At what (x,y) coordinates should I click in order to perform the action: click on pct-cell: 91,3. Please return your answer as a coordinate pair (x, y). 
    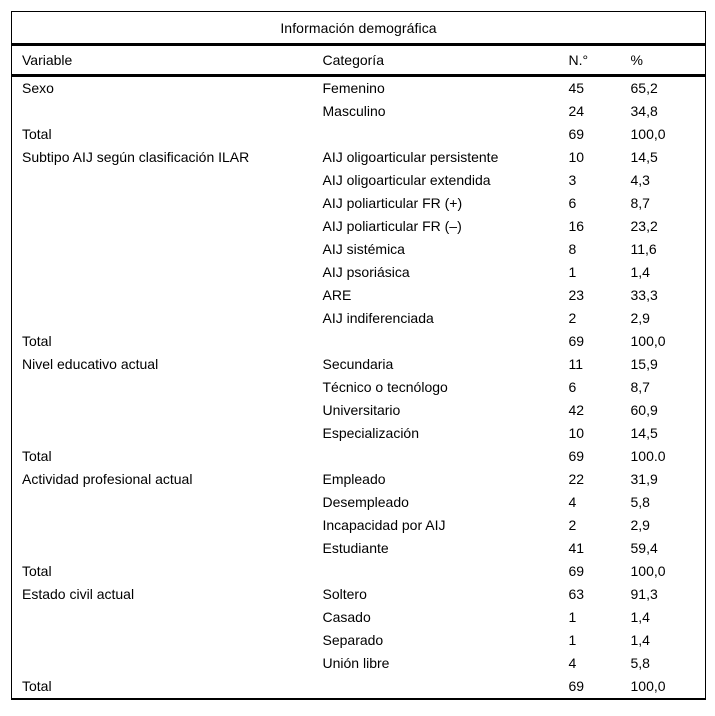
    Looking at the image, I should click on (644, 594).